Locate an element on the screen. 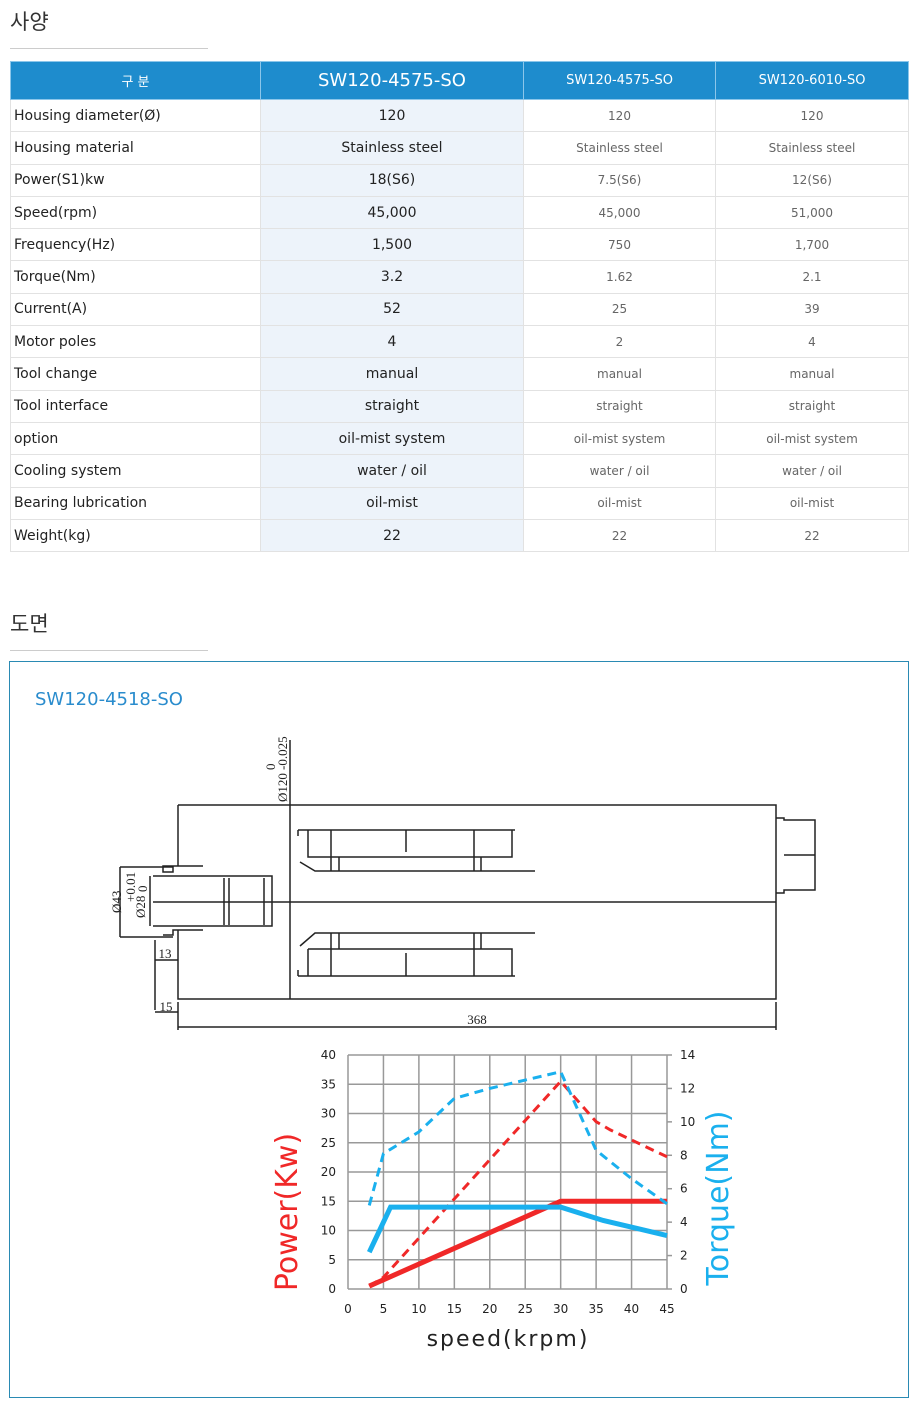  y-tick-label: 0 is located at coordinates (332, 1289).